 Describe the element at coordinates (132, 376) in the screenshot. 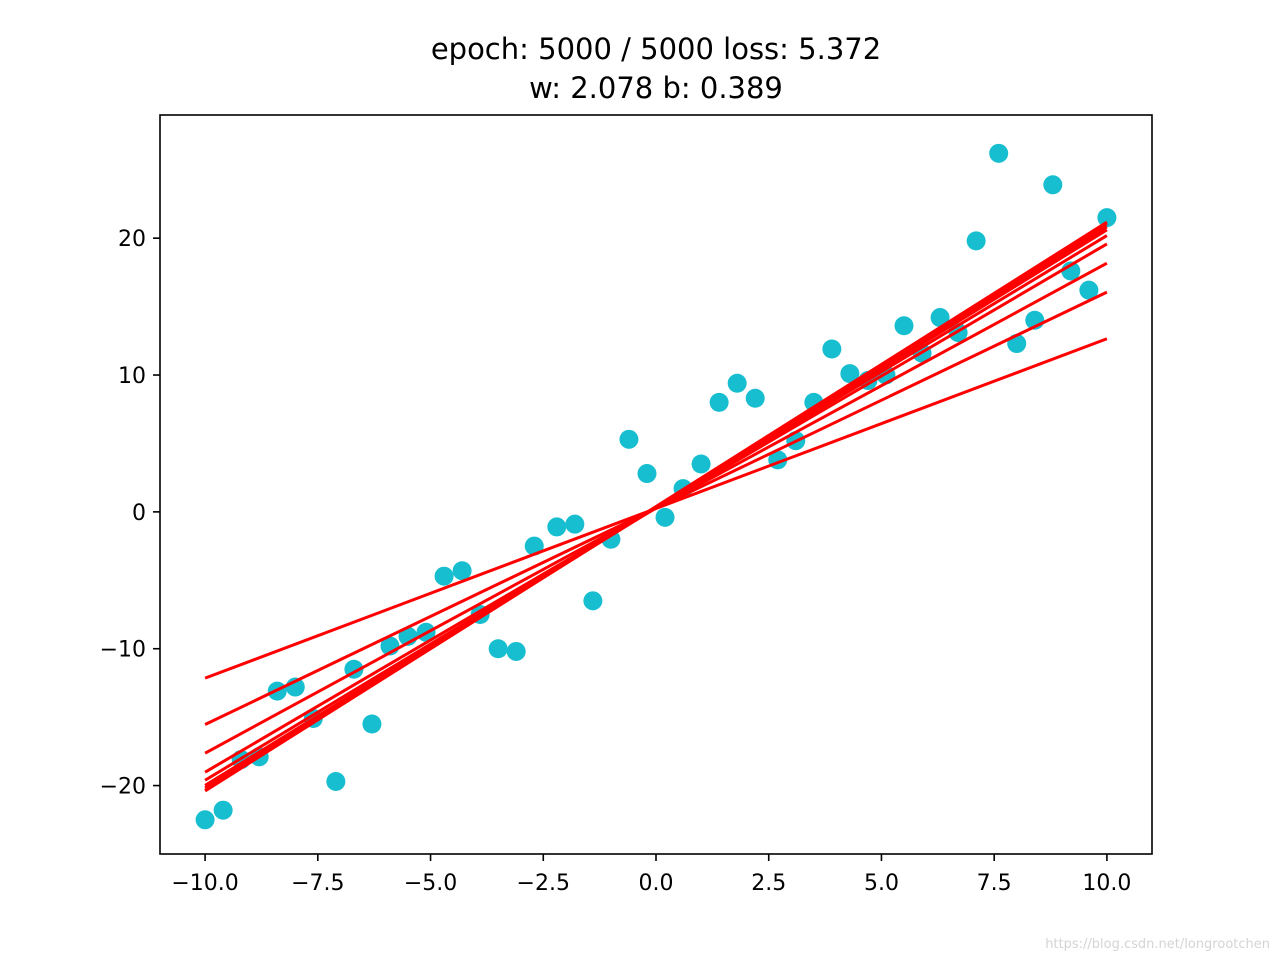

I see `y-tick-label: 10` at that location.